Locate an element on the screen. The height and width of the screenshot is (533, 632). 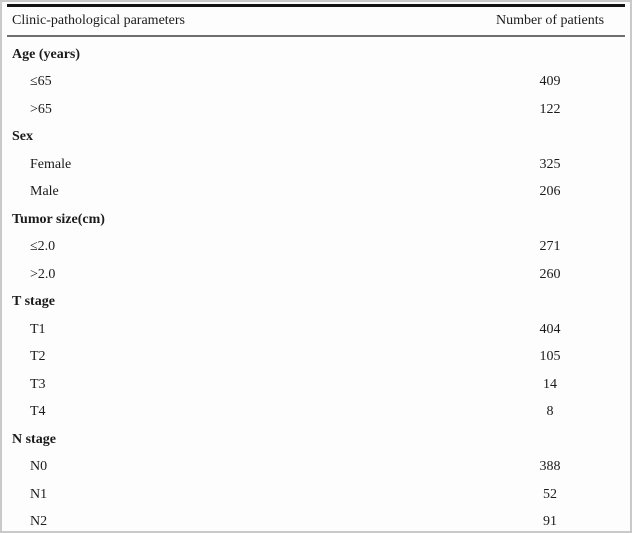
value-cell: 325 is located at coordinates (550, 164).